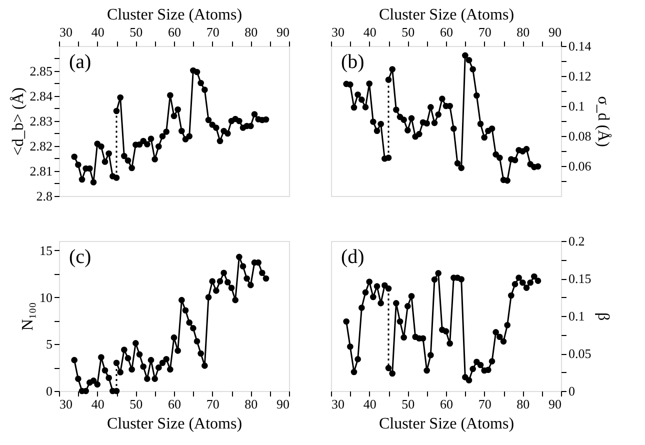 The width and height of the screenshot is (645, 445). What do you see at coordinates (580, 76) in the screenshot?
I see `y2-tick-label: 0.12` at bounding box center [580, 76].